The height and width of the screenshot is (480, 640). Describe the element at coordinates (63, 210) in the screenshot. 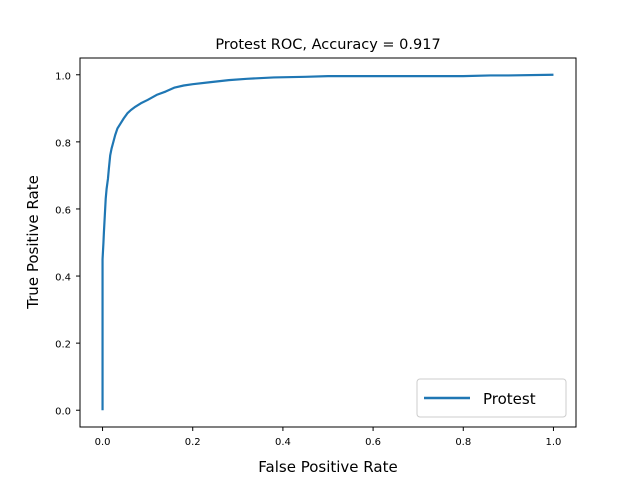

I see `y-tick-label: 0.6` at that location.